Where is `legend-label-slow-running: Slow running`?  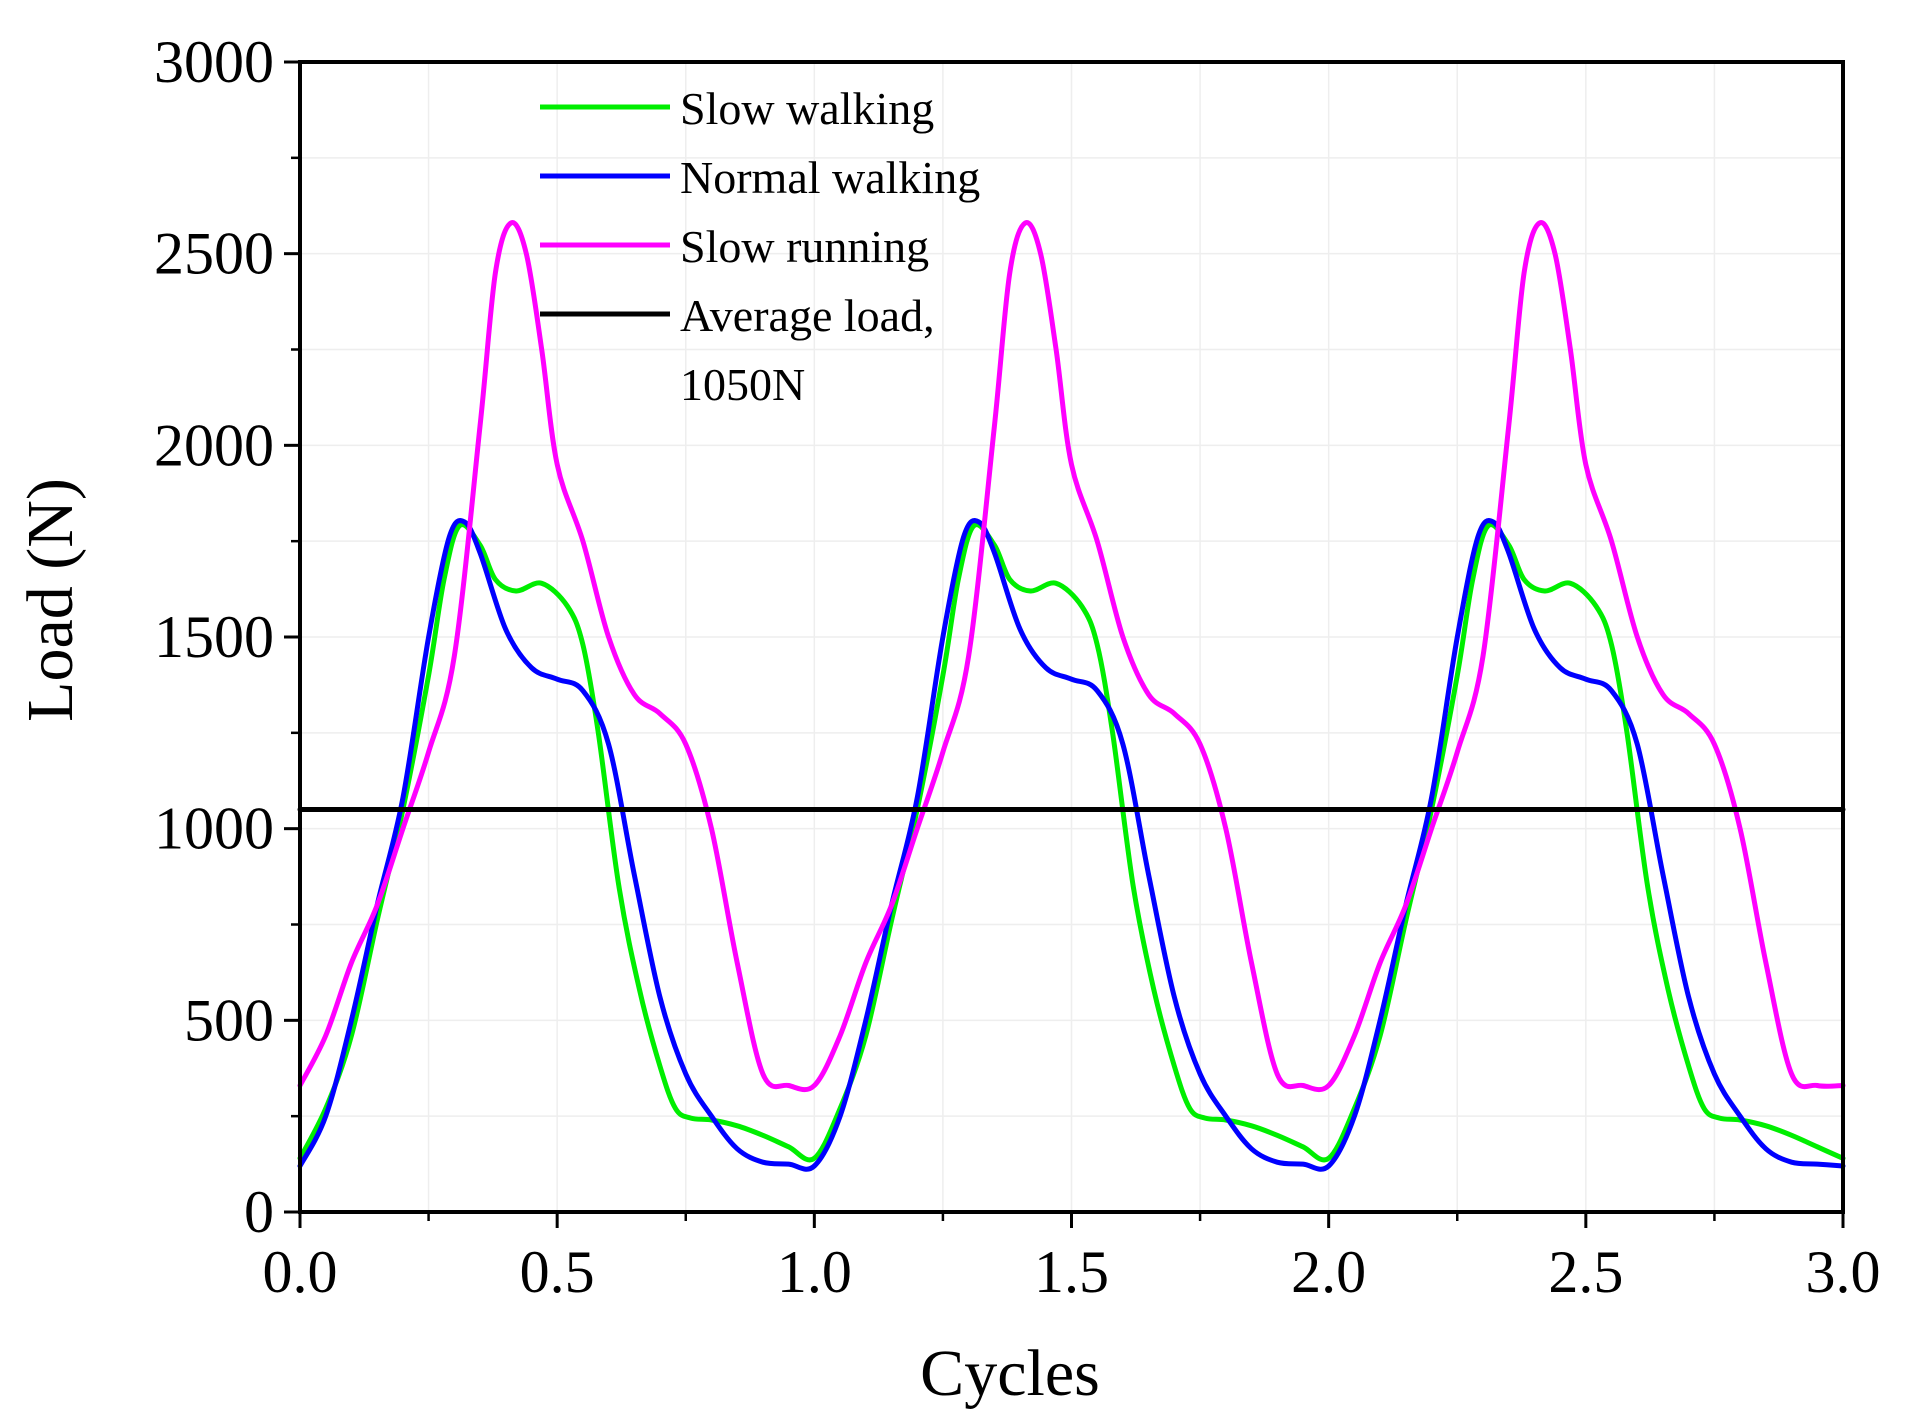 legend-label-slow-running: Slow running is located at coordinates (804, 246).